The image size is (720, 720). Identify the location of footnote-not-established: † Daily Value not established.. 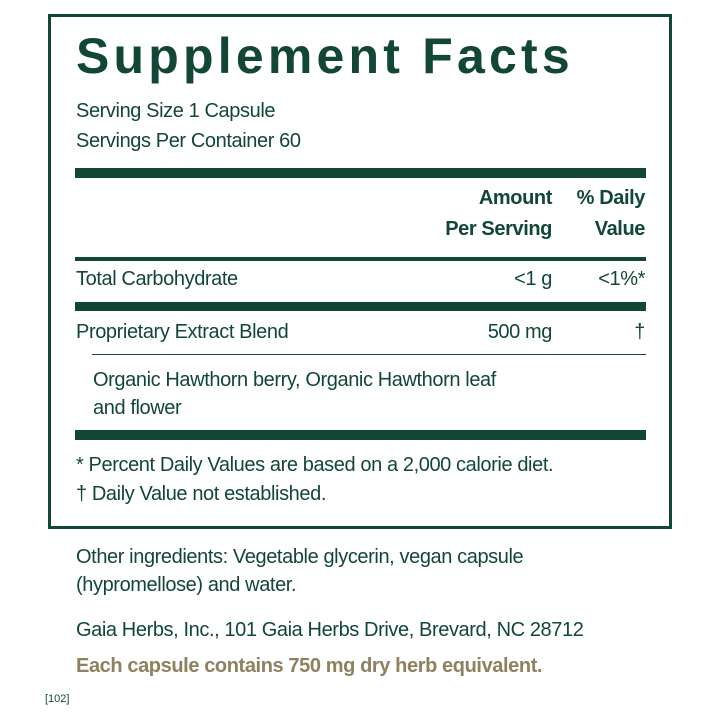
(201, 494).